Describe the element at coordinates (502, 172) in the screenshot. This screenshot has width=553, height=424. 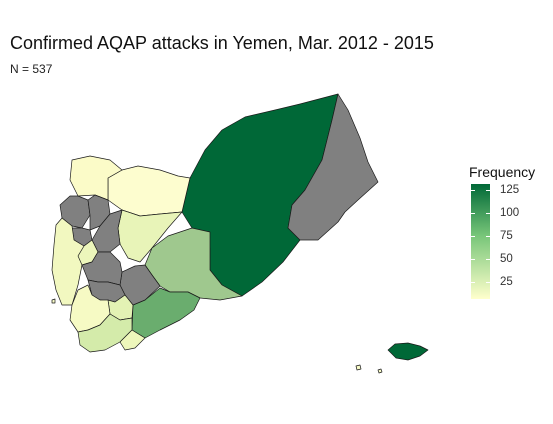
I see `legend-title: Frequency` at that location.